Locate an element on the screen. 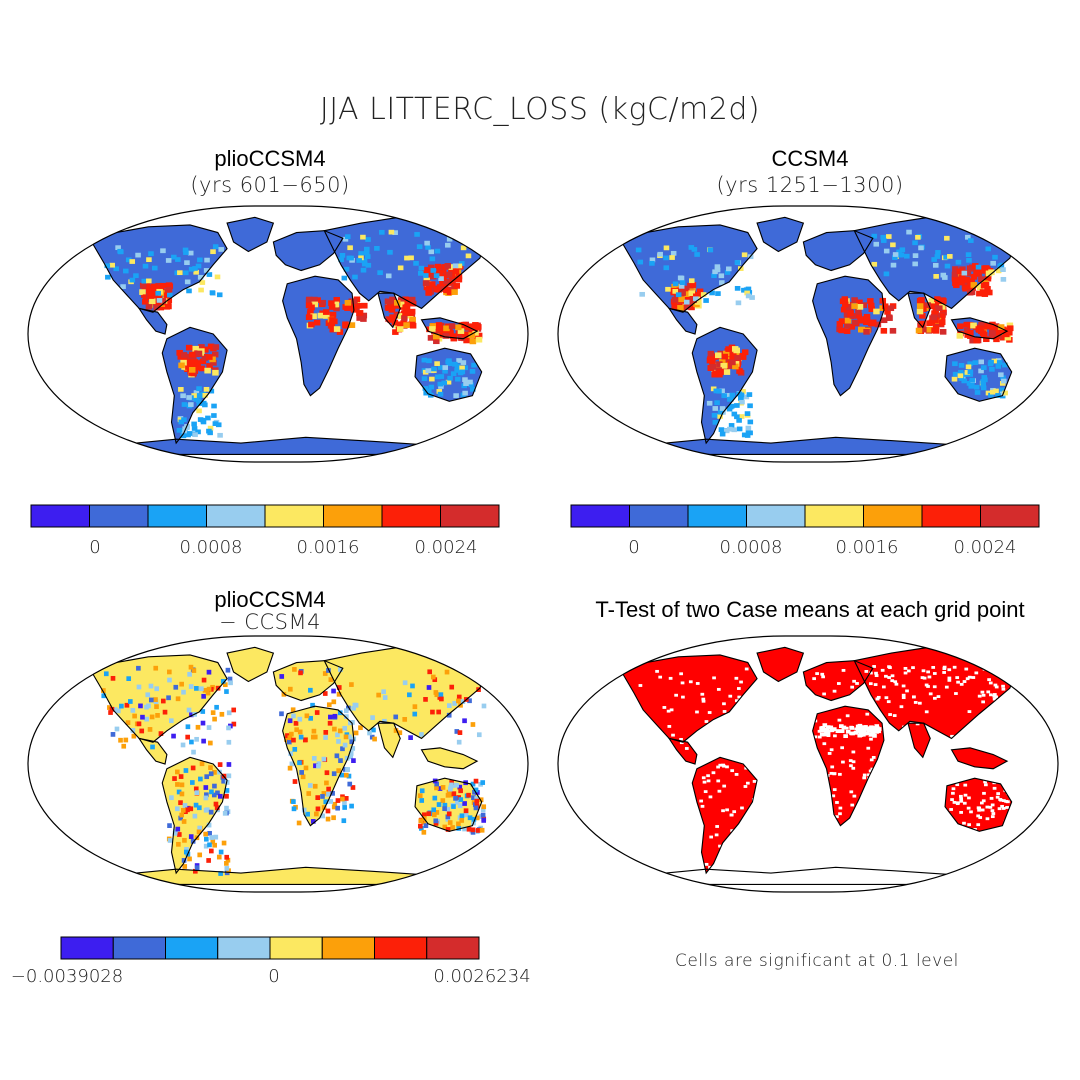 The image size is (1080, 1080). landmass-antarctica is located at coordinates (273, 876).